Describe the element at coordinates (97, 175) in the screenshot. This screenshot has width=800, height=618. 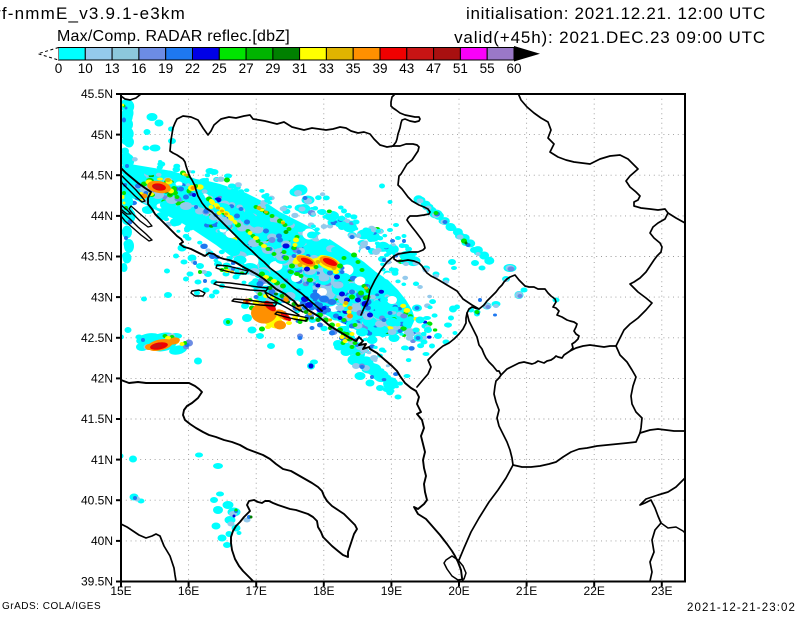
I see `svg-text: 44.5N` at that location.